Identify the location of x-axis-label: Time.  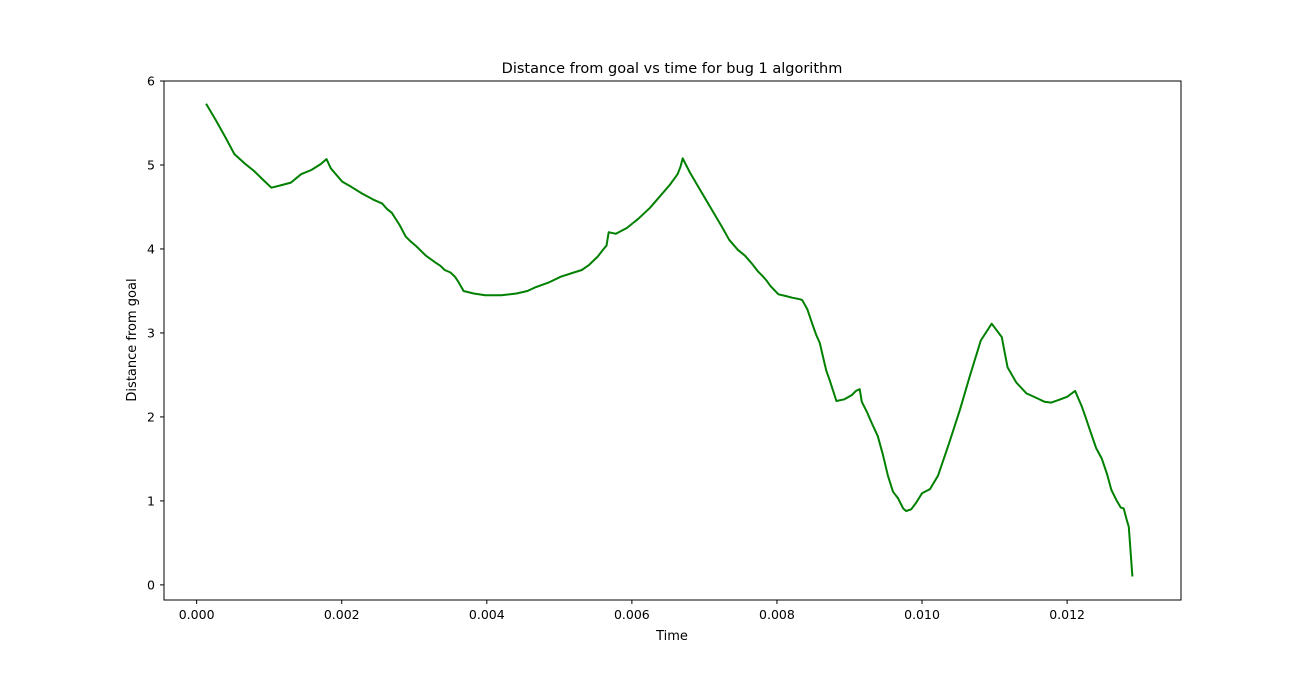
(671, 636).